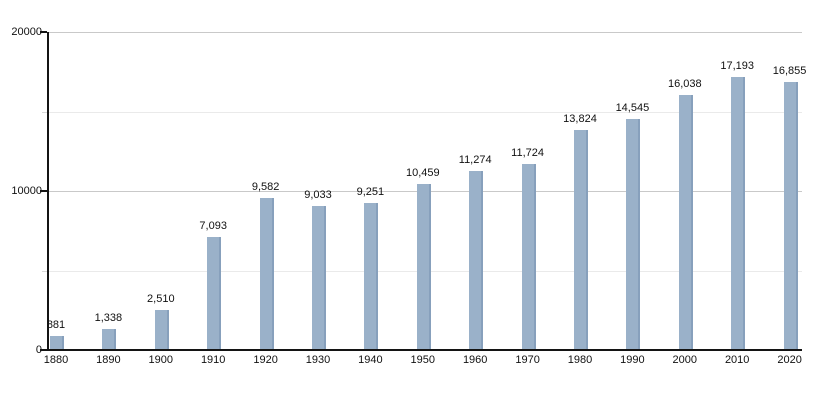 This screenshot has height=400, width=825. What do you see at coordinates (789, 360) in the screenshot?
I see `x-tick-label: 2020` at bounding box center [789, 360].